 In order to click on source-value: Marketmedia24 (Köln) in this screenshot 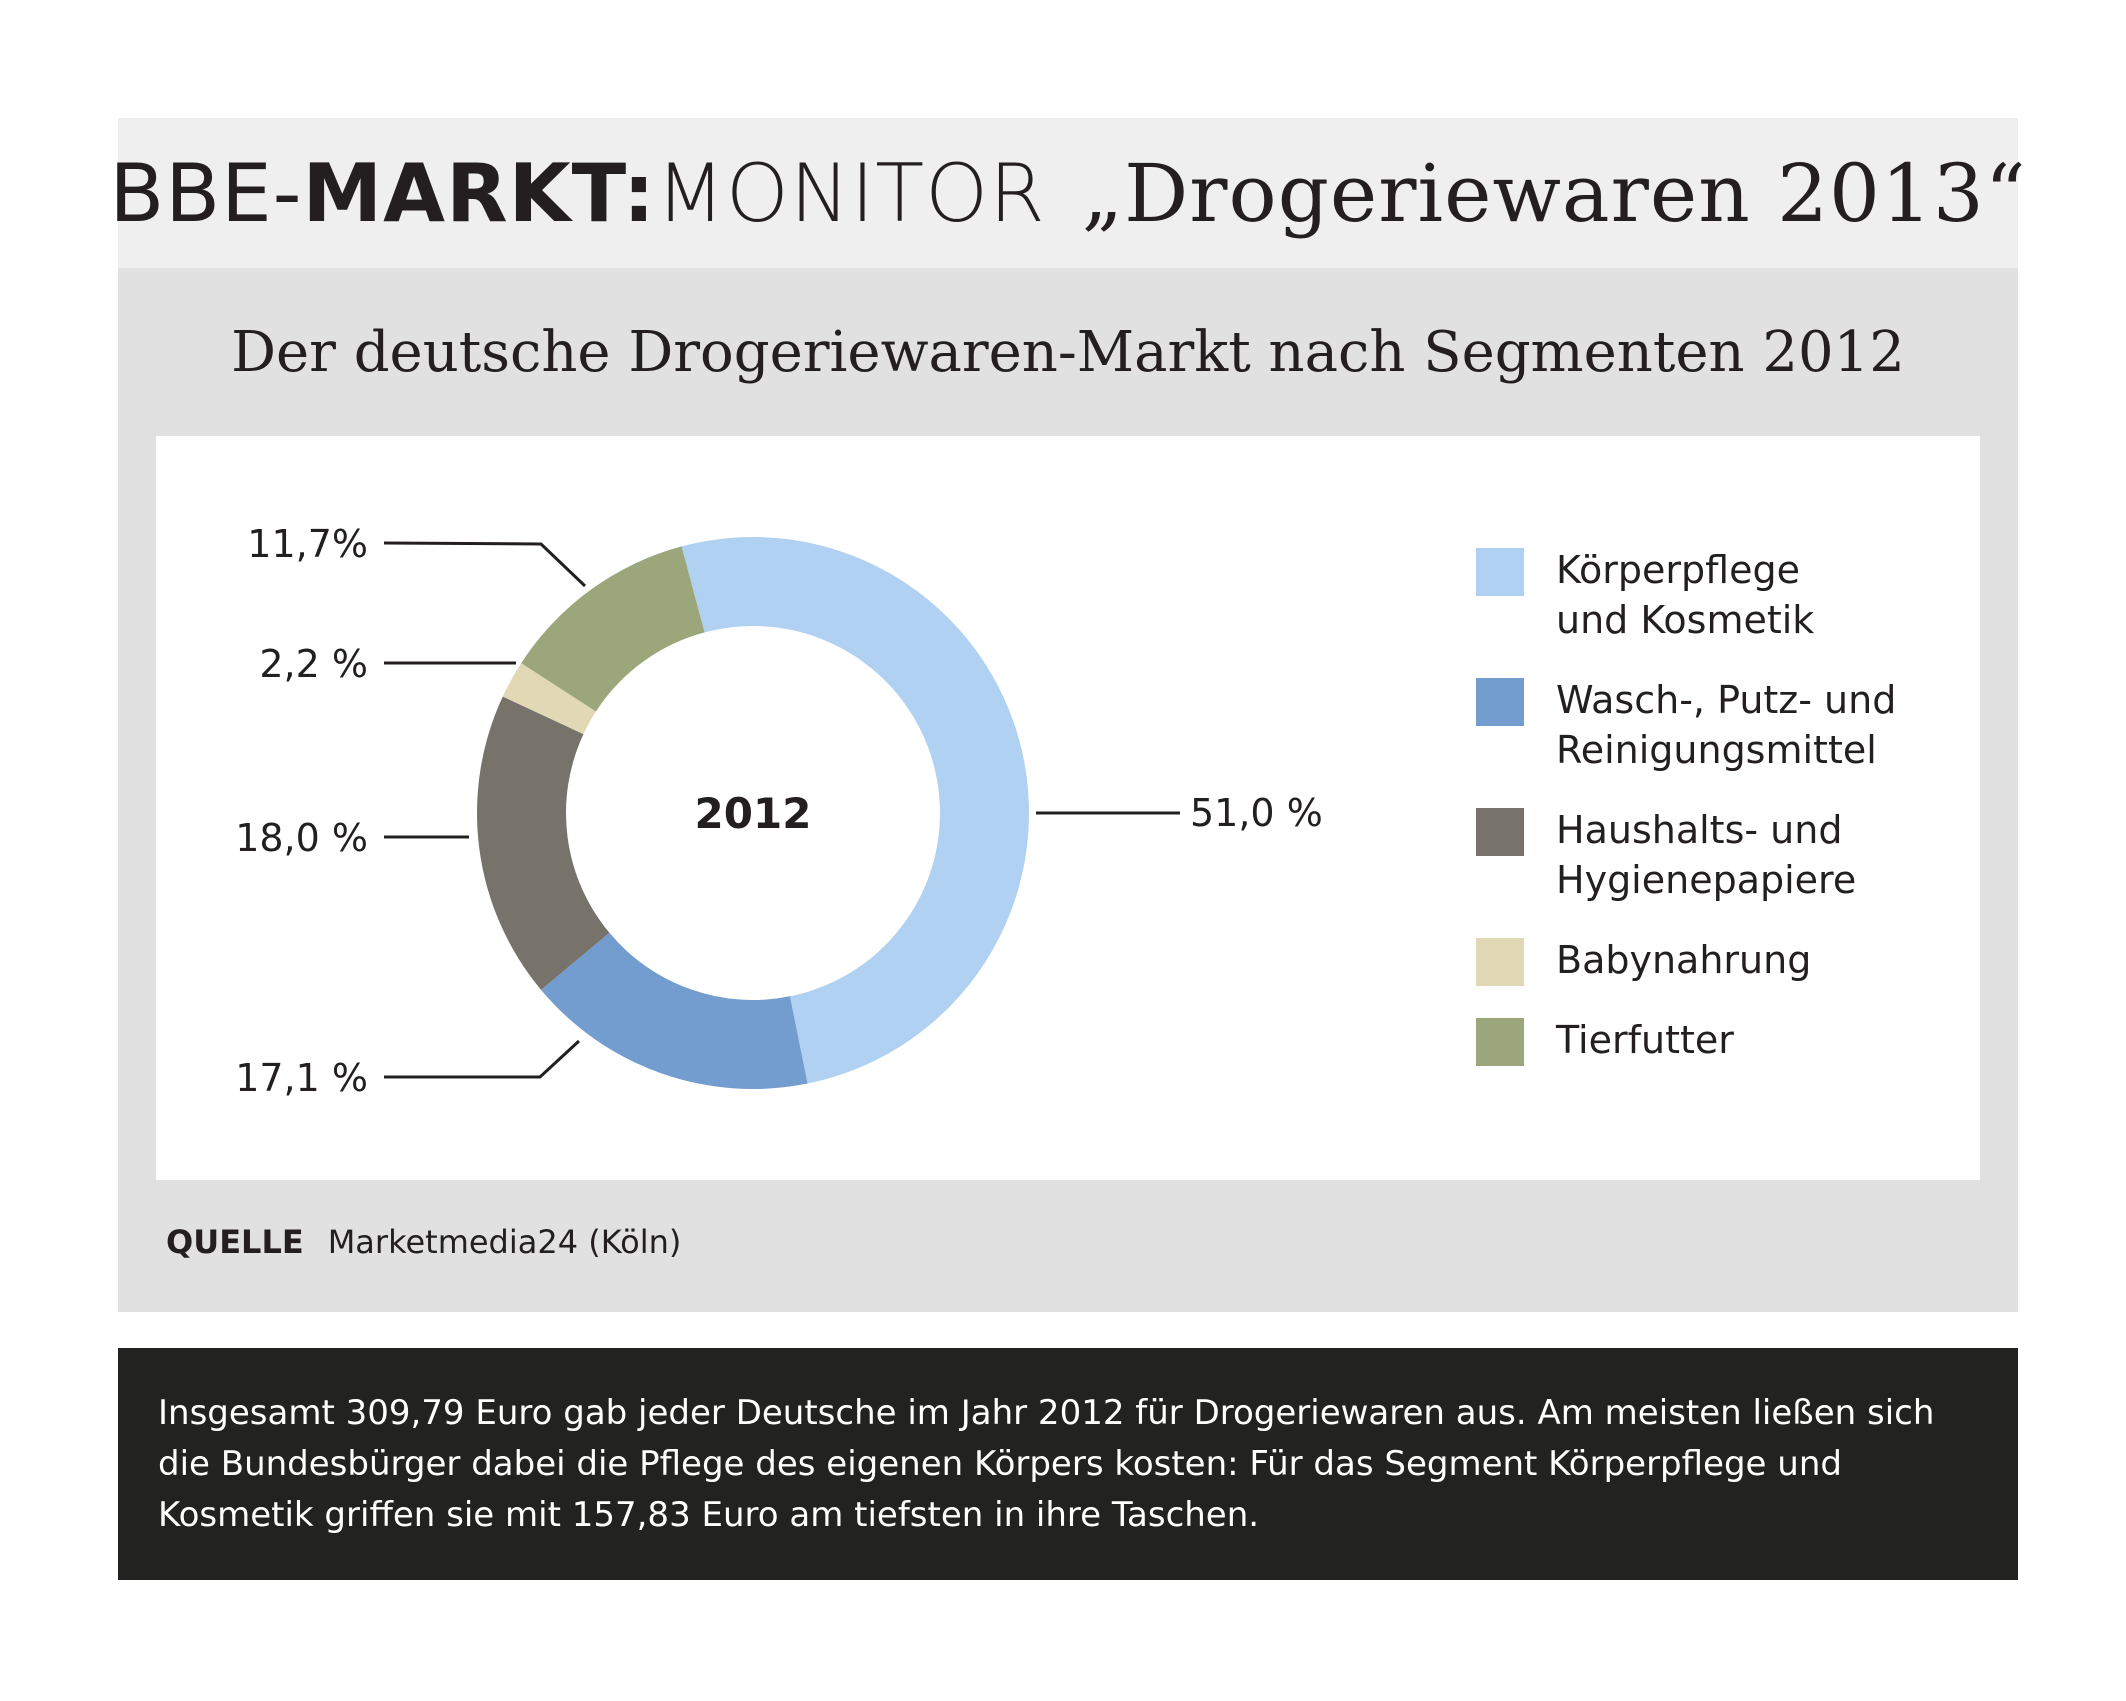, I will do `click(504, 1242)`.